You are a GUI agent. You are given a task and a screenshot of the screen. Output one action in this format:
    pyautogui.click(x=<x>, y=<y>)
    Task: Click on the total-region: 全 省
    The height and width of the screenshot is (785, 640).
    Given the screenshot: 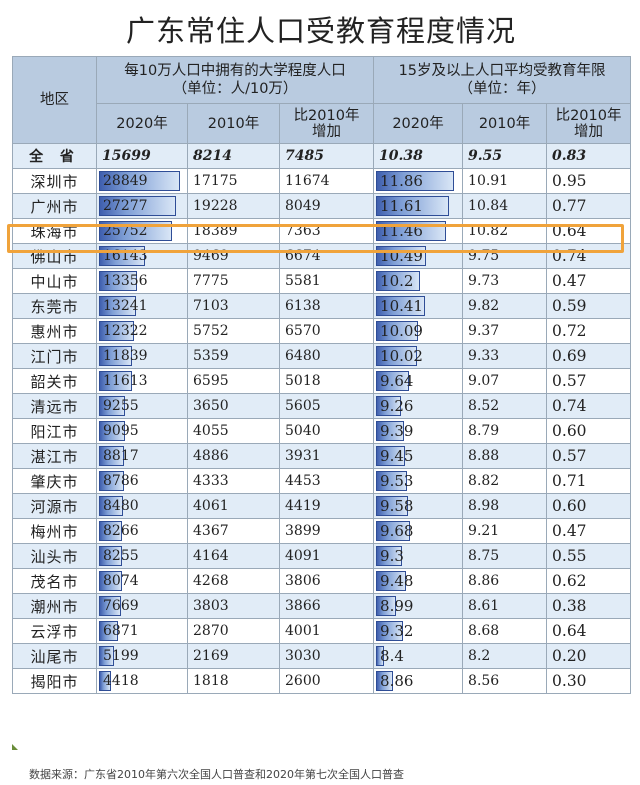 What is the action you would take?
    pyautogui.click(x=54, y=156)
    